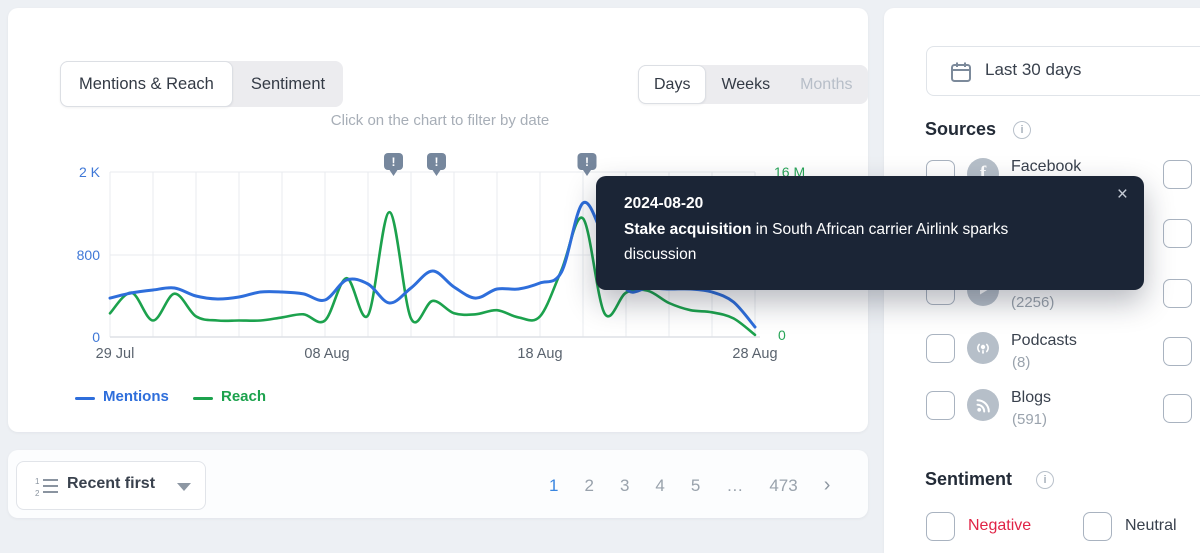 The width and height of the screenshot is (1200, 553). What do you see at coordinates (969, 479) in the screenshot?
I see `sentiment-title: Sentiment` at bounding box center [969, 479].